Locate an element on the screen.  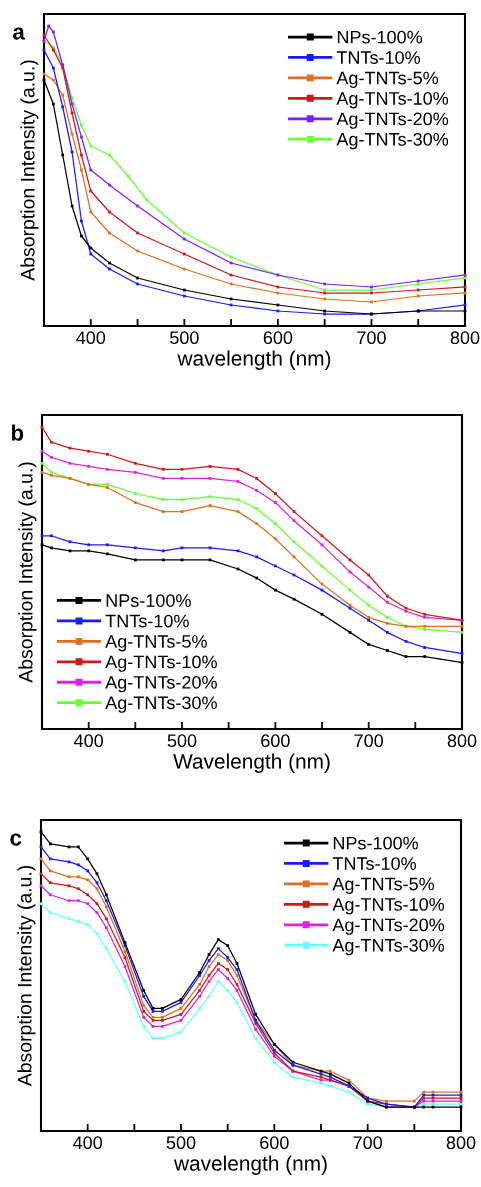
x-tick-label: 600 is located at coordinates (274, 1143).